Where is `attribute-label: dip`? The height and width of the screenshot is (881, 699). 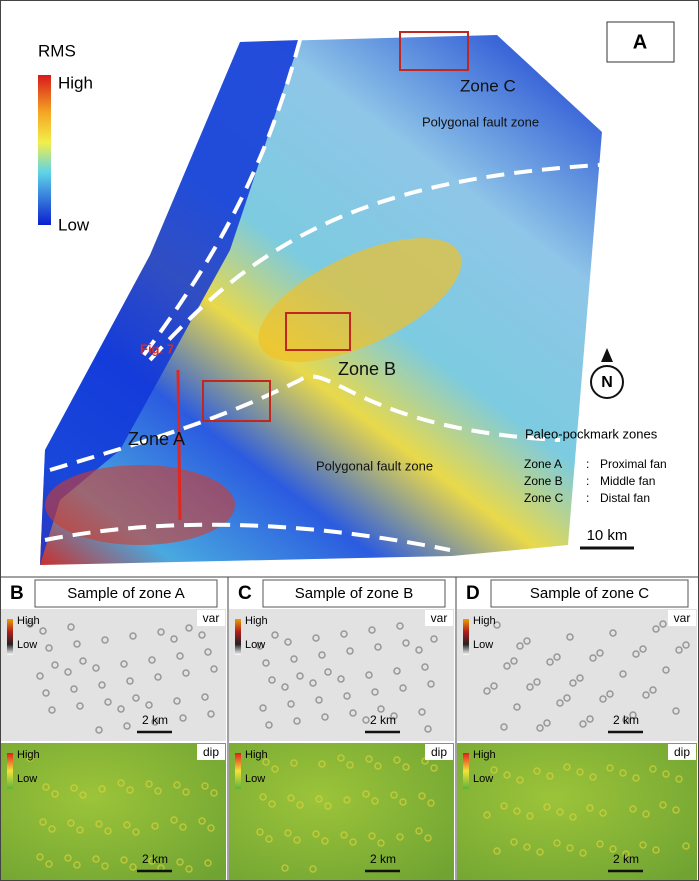
attribute-label: dip is located at coordinates (211, 752).